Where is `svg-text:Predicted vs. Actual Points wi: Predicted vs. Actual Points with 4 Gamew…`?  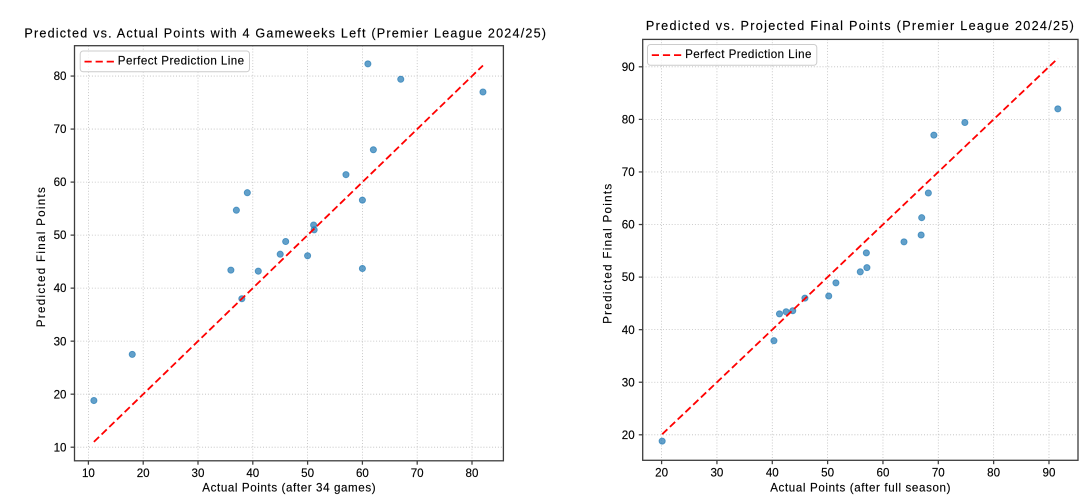
svg-text:Predicted vs. Actual Points wi: Predicted vs. Actual Points with 4 Gamew… is located at coordinates (285, 34).